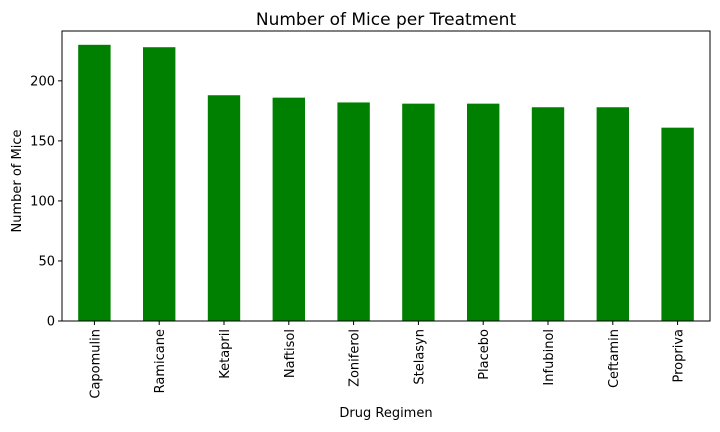 The width and height of the screenshot is (720, 432). Describe the element at coordinates (385, 413) in the screenshot. I see `x-axis-label: Drug Regimen` at that location.